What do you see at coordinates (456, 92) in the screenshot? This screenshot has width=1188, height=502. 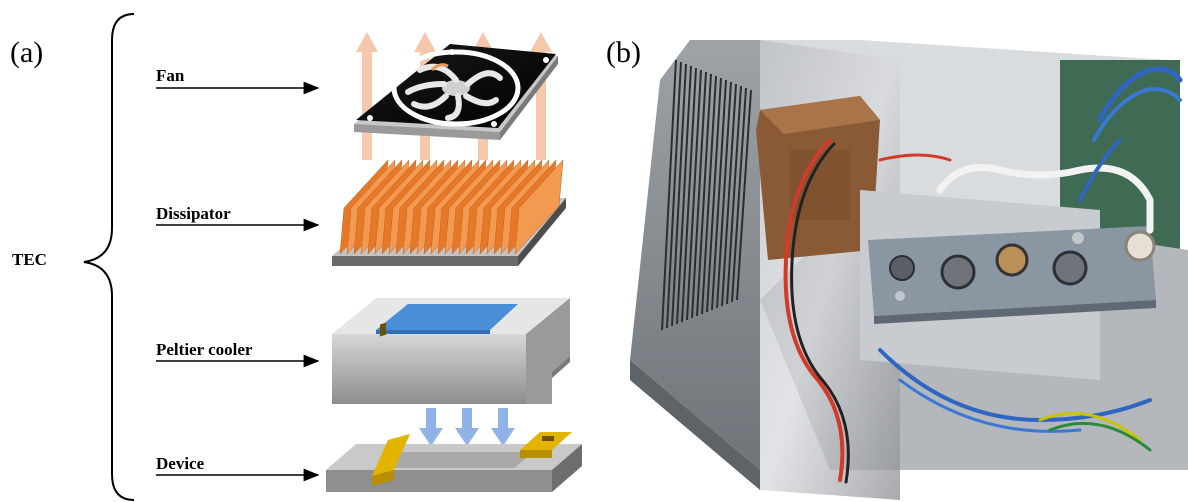 I see `fan-icon` at bounding box center [456, 92].